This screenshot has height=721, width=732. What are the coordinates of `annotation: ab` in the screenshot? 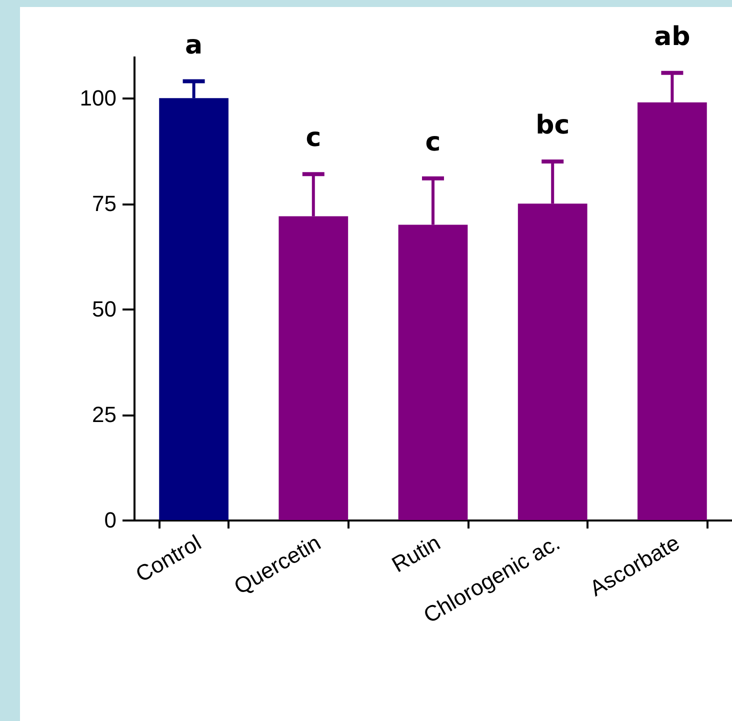 It's located at (672, 37).